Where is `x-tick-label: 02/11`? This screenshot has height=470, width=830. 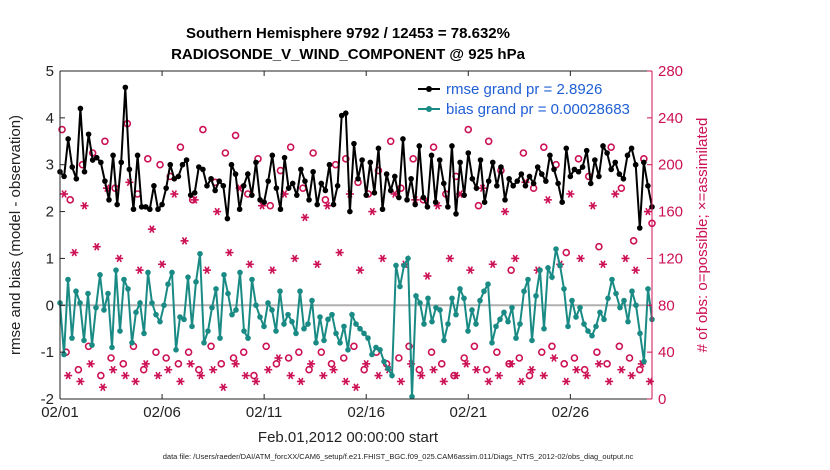
x-tick-label: 02/11 is located at coordinates (264, 412).